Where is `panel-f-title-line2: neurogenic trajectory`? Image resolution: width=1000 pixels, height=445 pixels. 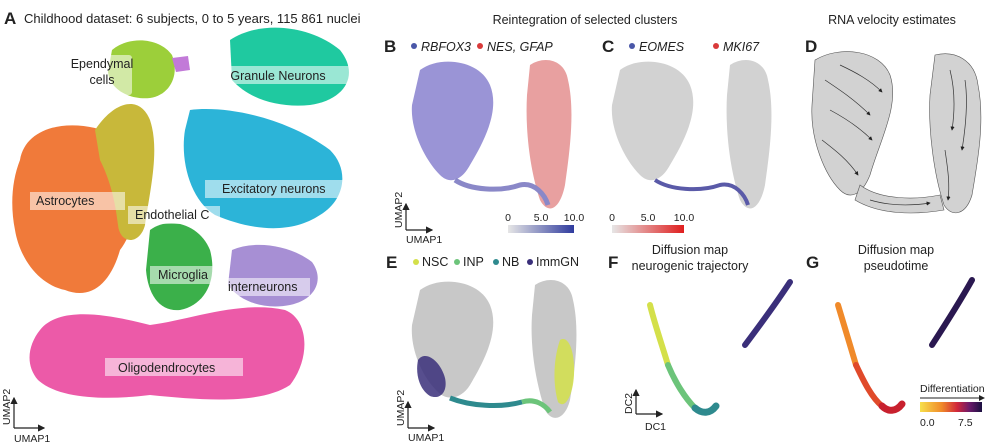
panel-f-title-line2: neurogenic trajectory is located at coordinates (690, 266).